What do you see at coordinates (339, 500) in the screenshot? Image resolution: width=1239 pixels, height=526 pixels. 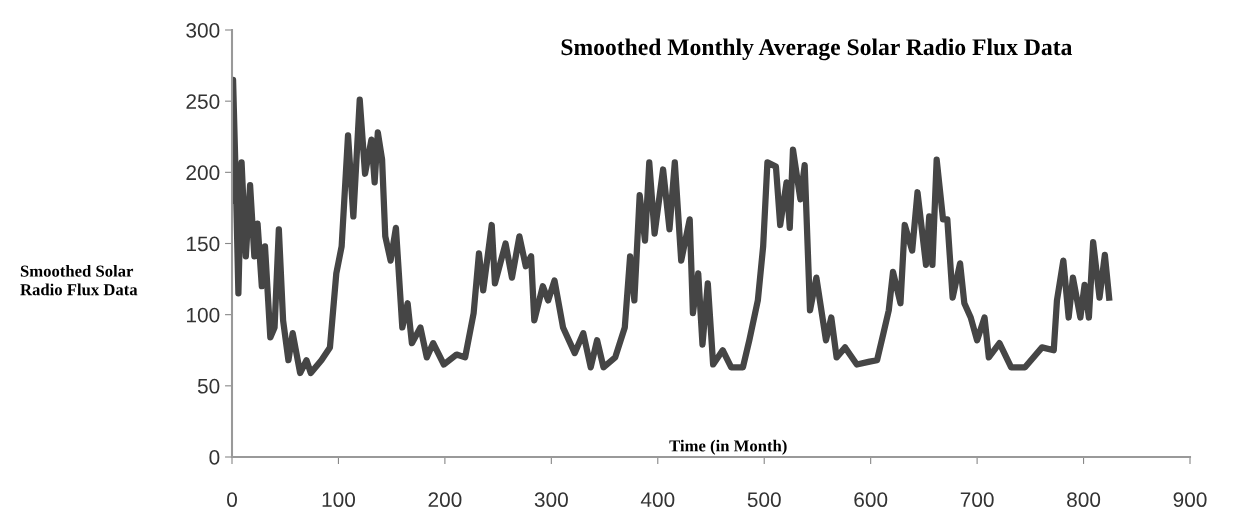 I see `x-tick-label: 100` at bounding box center [339, 500].